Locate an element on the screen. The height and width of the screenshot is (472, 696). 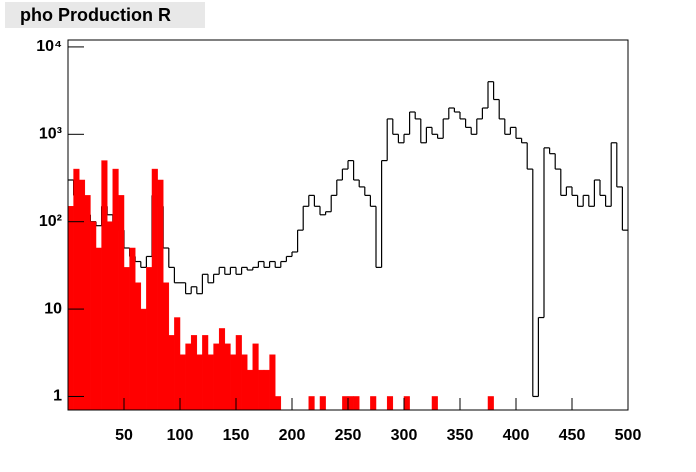
y-tick-label: 10⁴ is located at coordinates (49, 46).